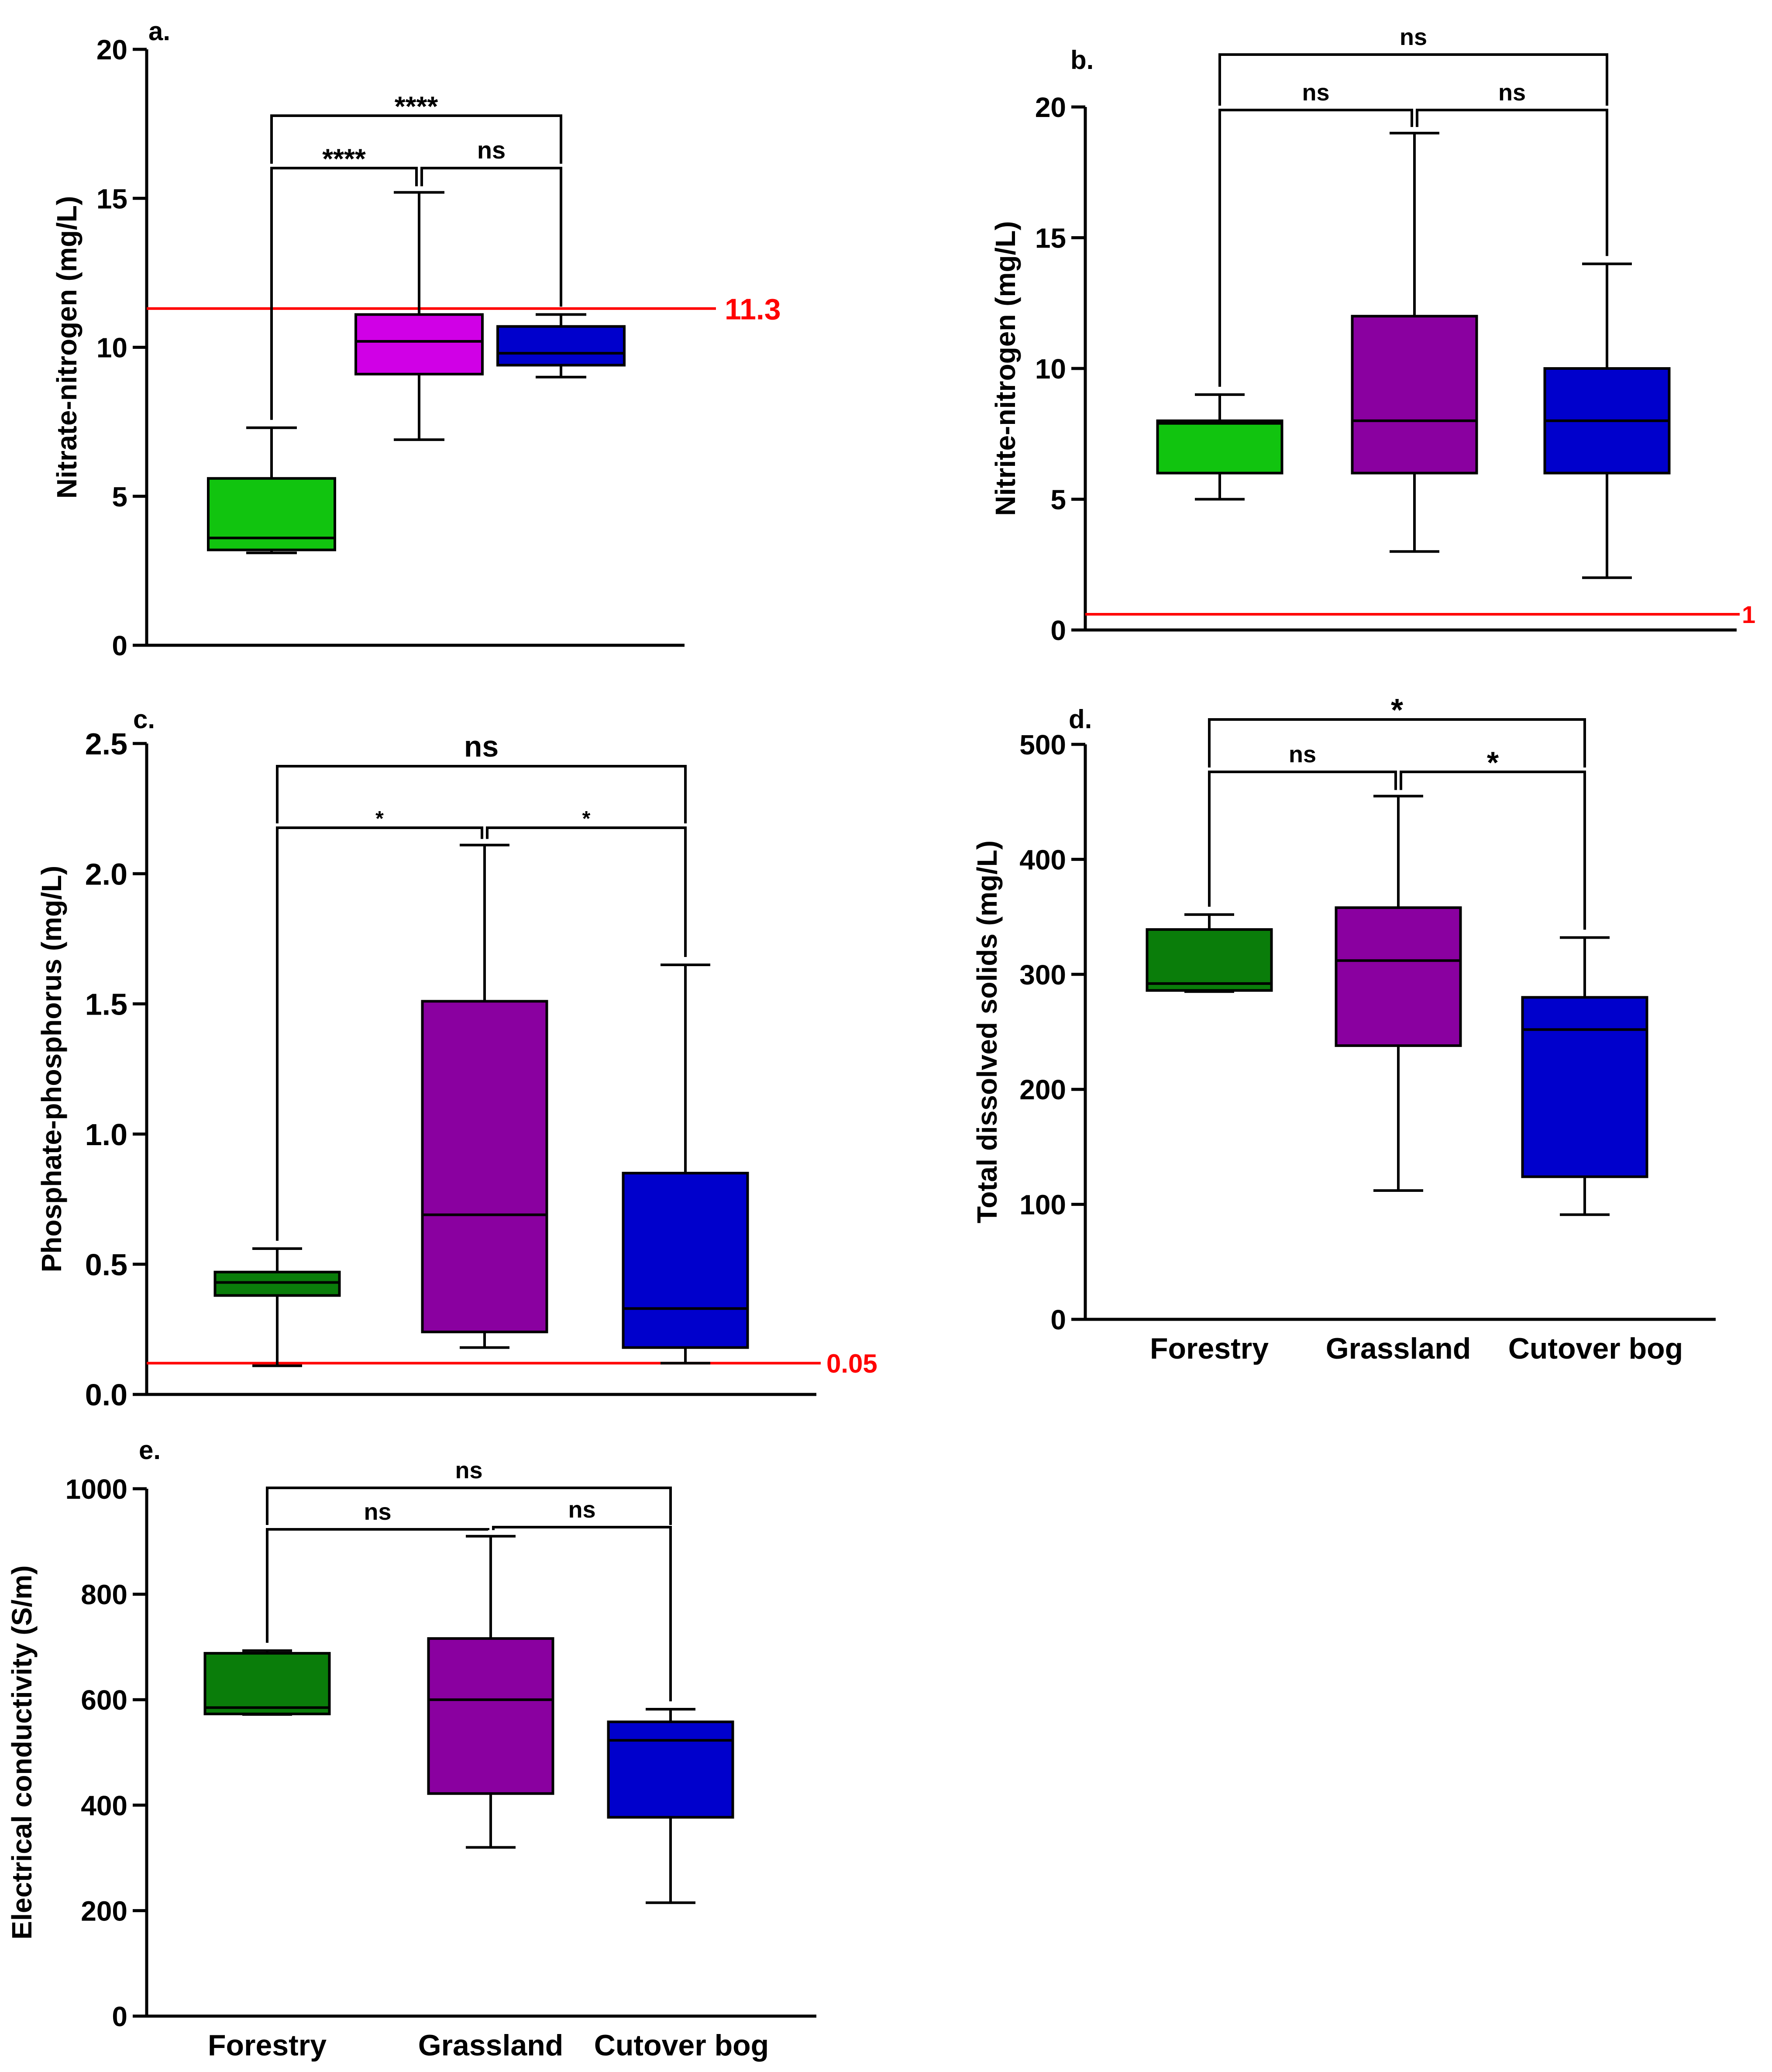  I want to click on y-tick-label: 15, so click(111, 198).